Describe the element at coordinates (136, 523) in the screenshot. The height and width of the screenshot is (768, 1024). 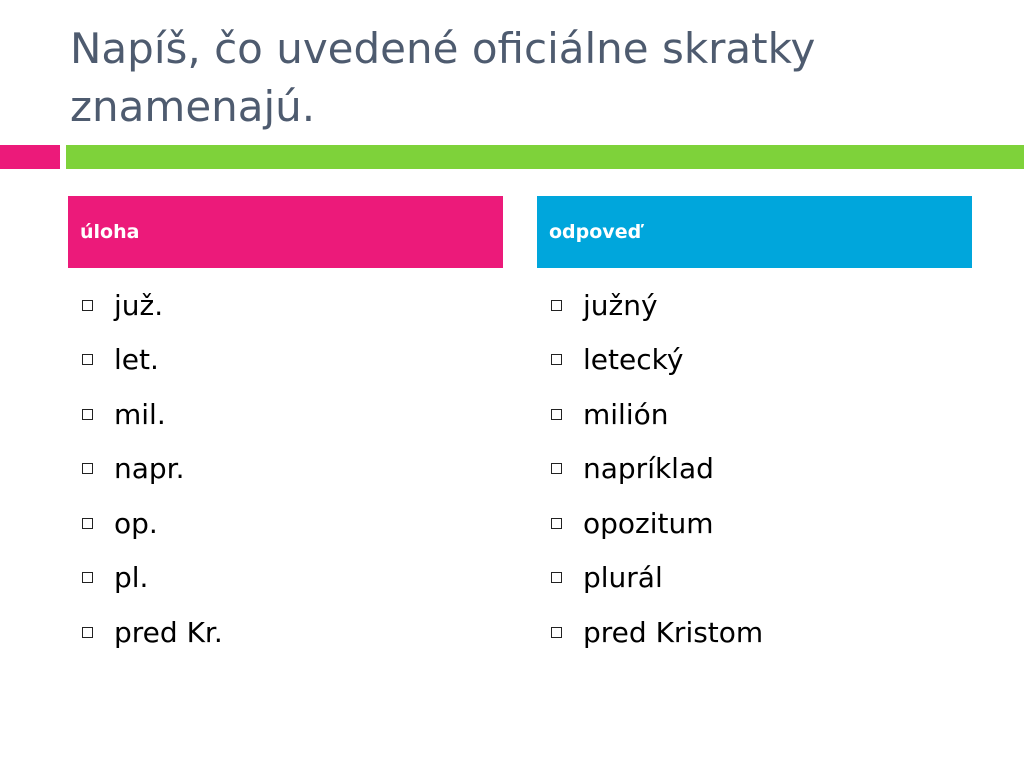
I see `task-text: op.` at that location.